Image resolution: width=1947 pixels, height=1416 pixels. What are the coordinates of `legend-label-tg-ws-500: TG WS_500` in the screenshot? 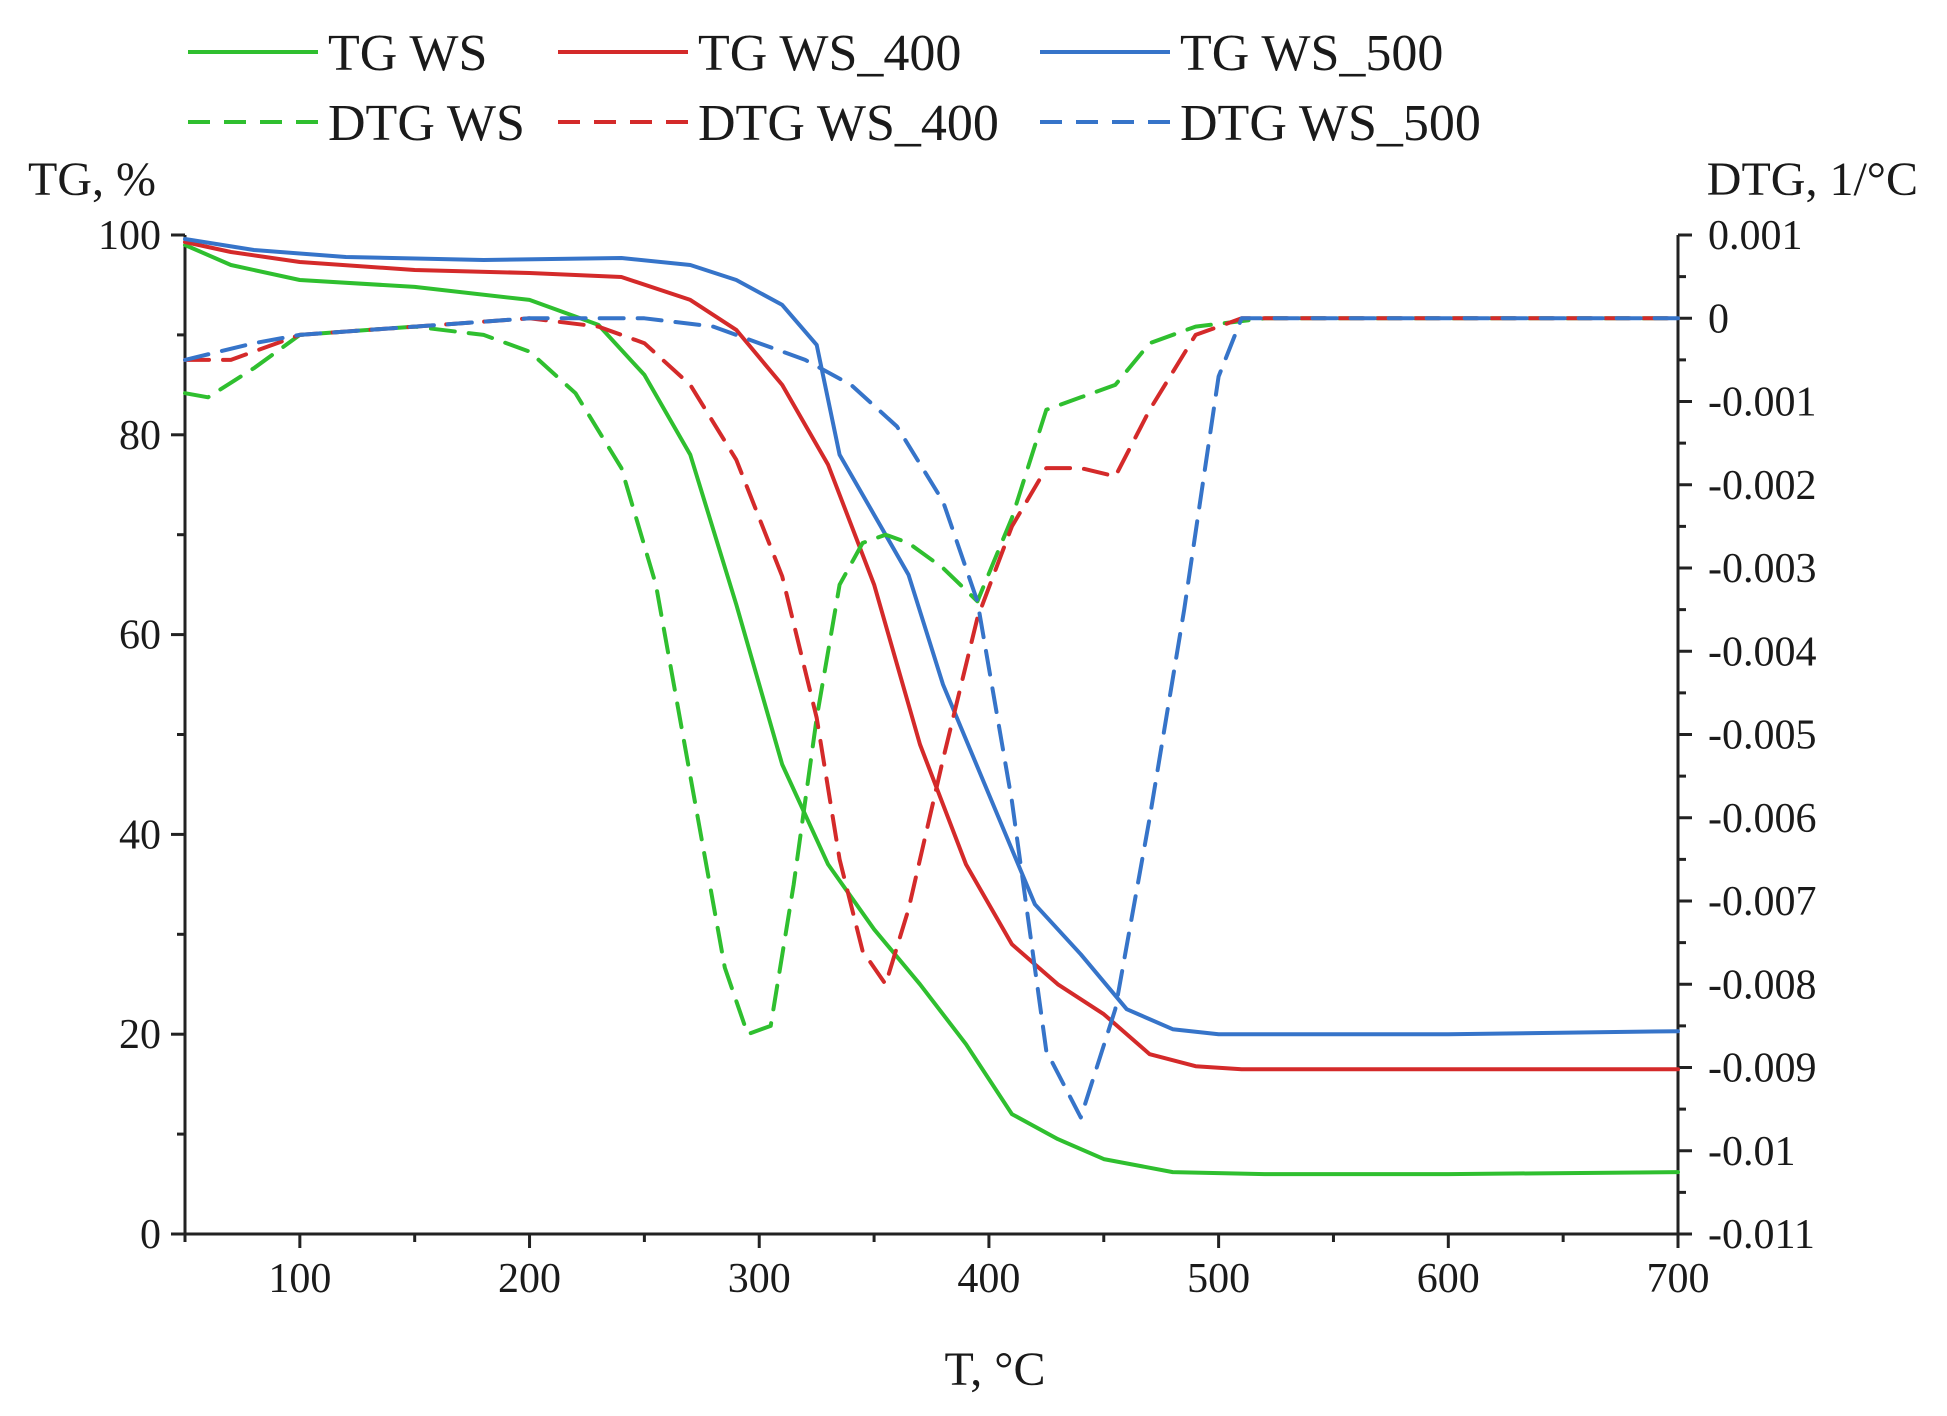 It's located at (1311, 53).